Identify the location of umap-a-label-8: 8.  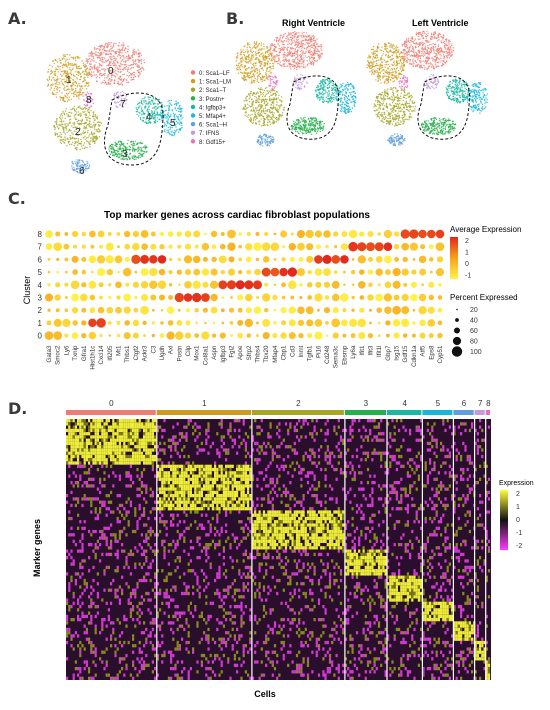
(89, 100).